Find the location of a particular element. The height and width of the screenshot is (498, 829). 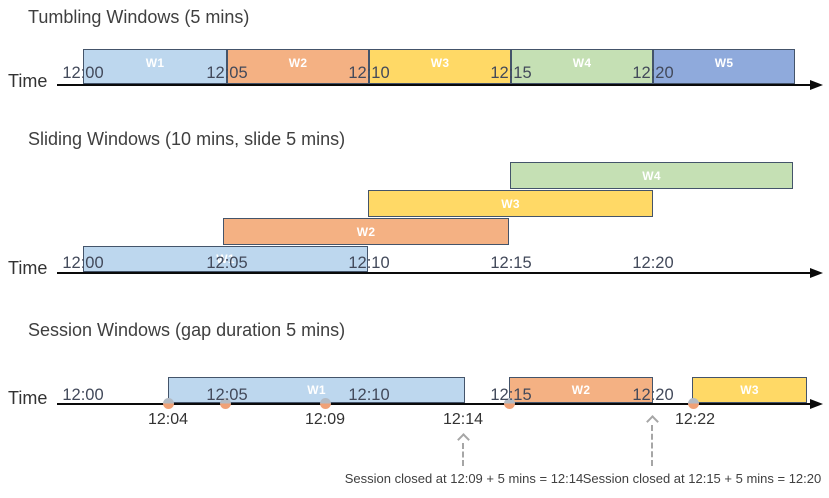

sliding-window-w1: W1 is located at coordinates (225, 259).